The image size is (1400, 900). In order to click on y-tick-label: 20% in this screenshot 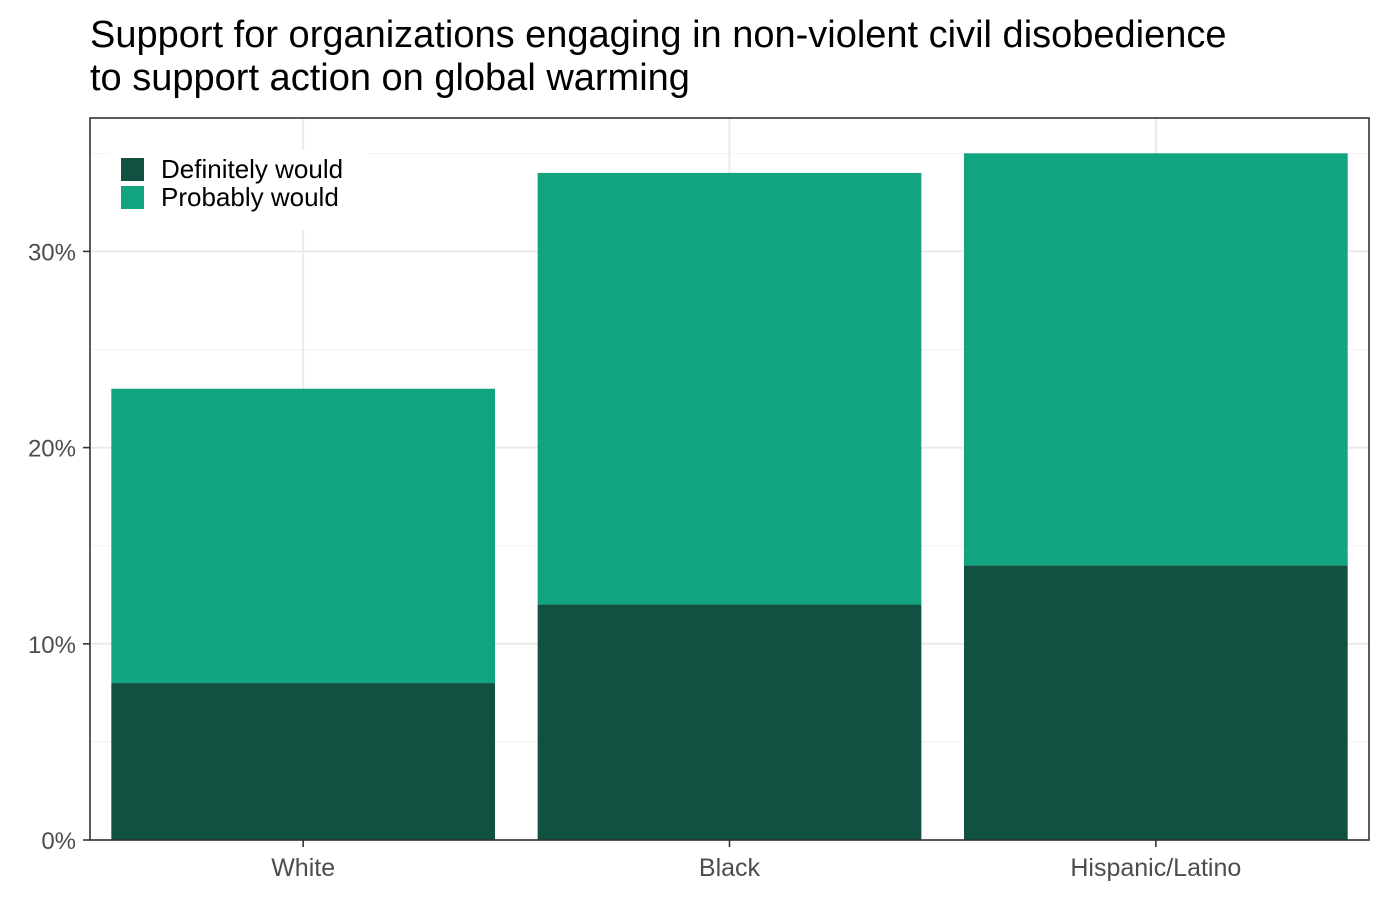, I will do `click(52, 449)`.